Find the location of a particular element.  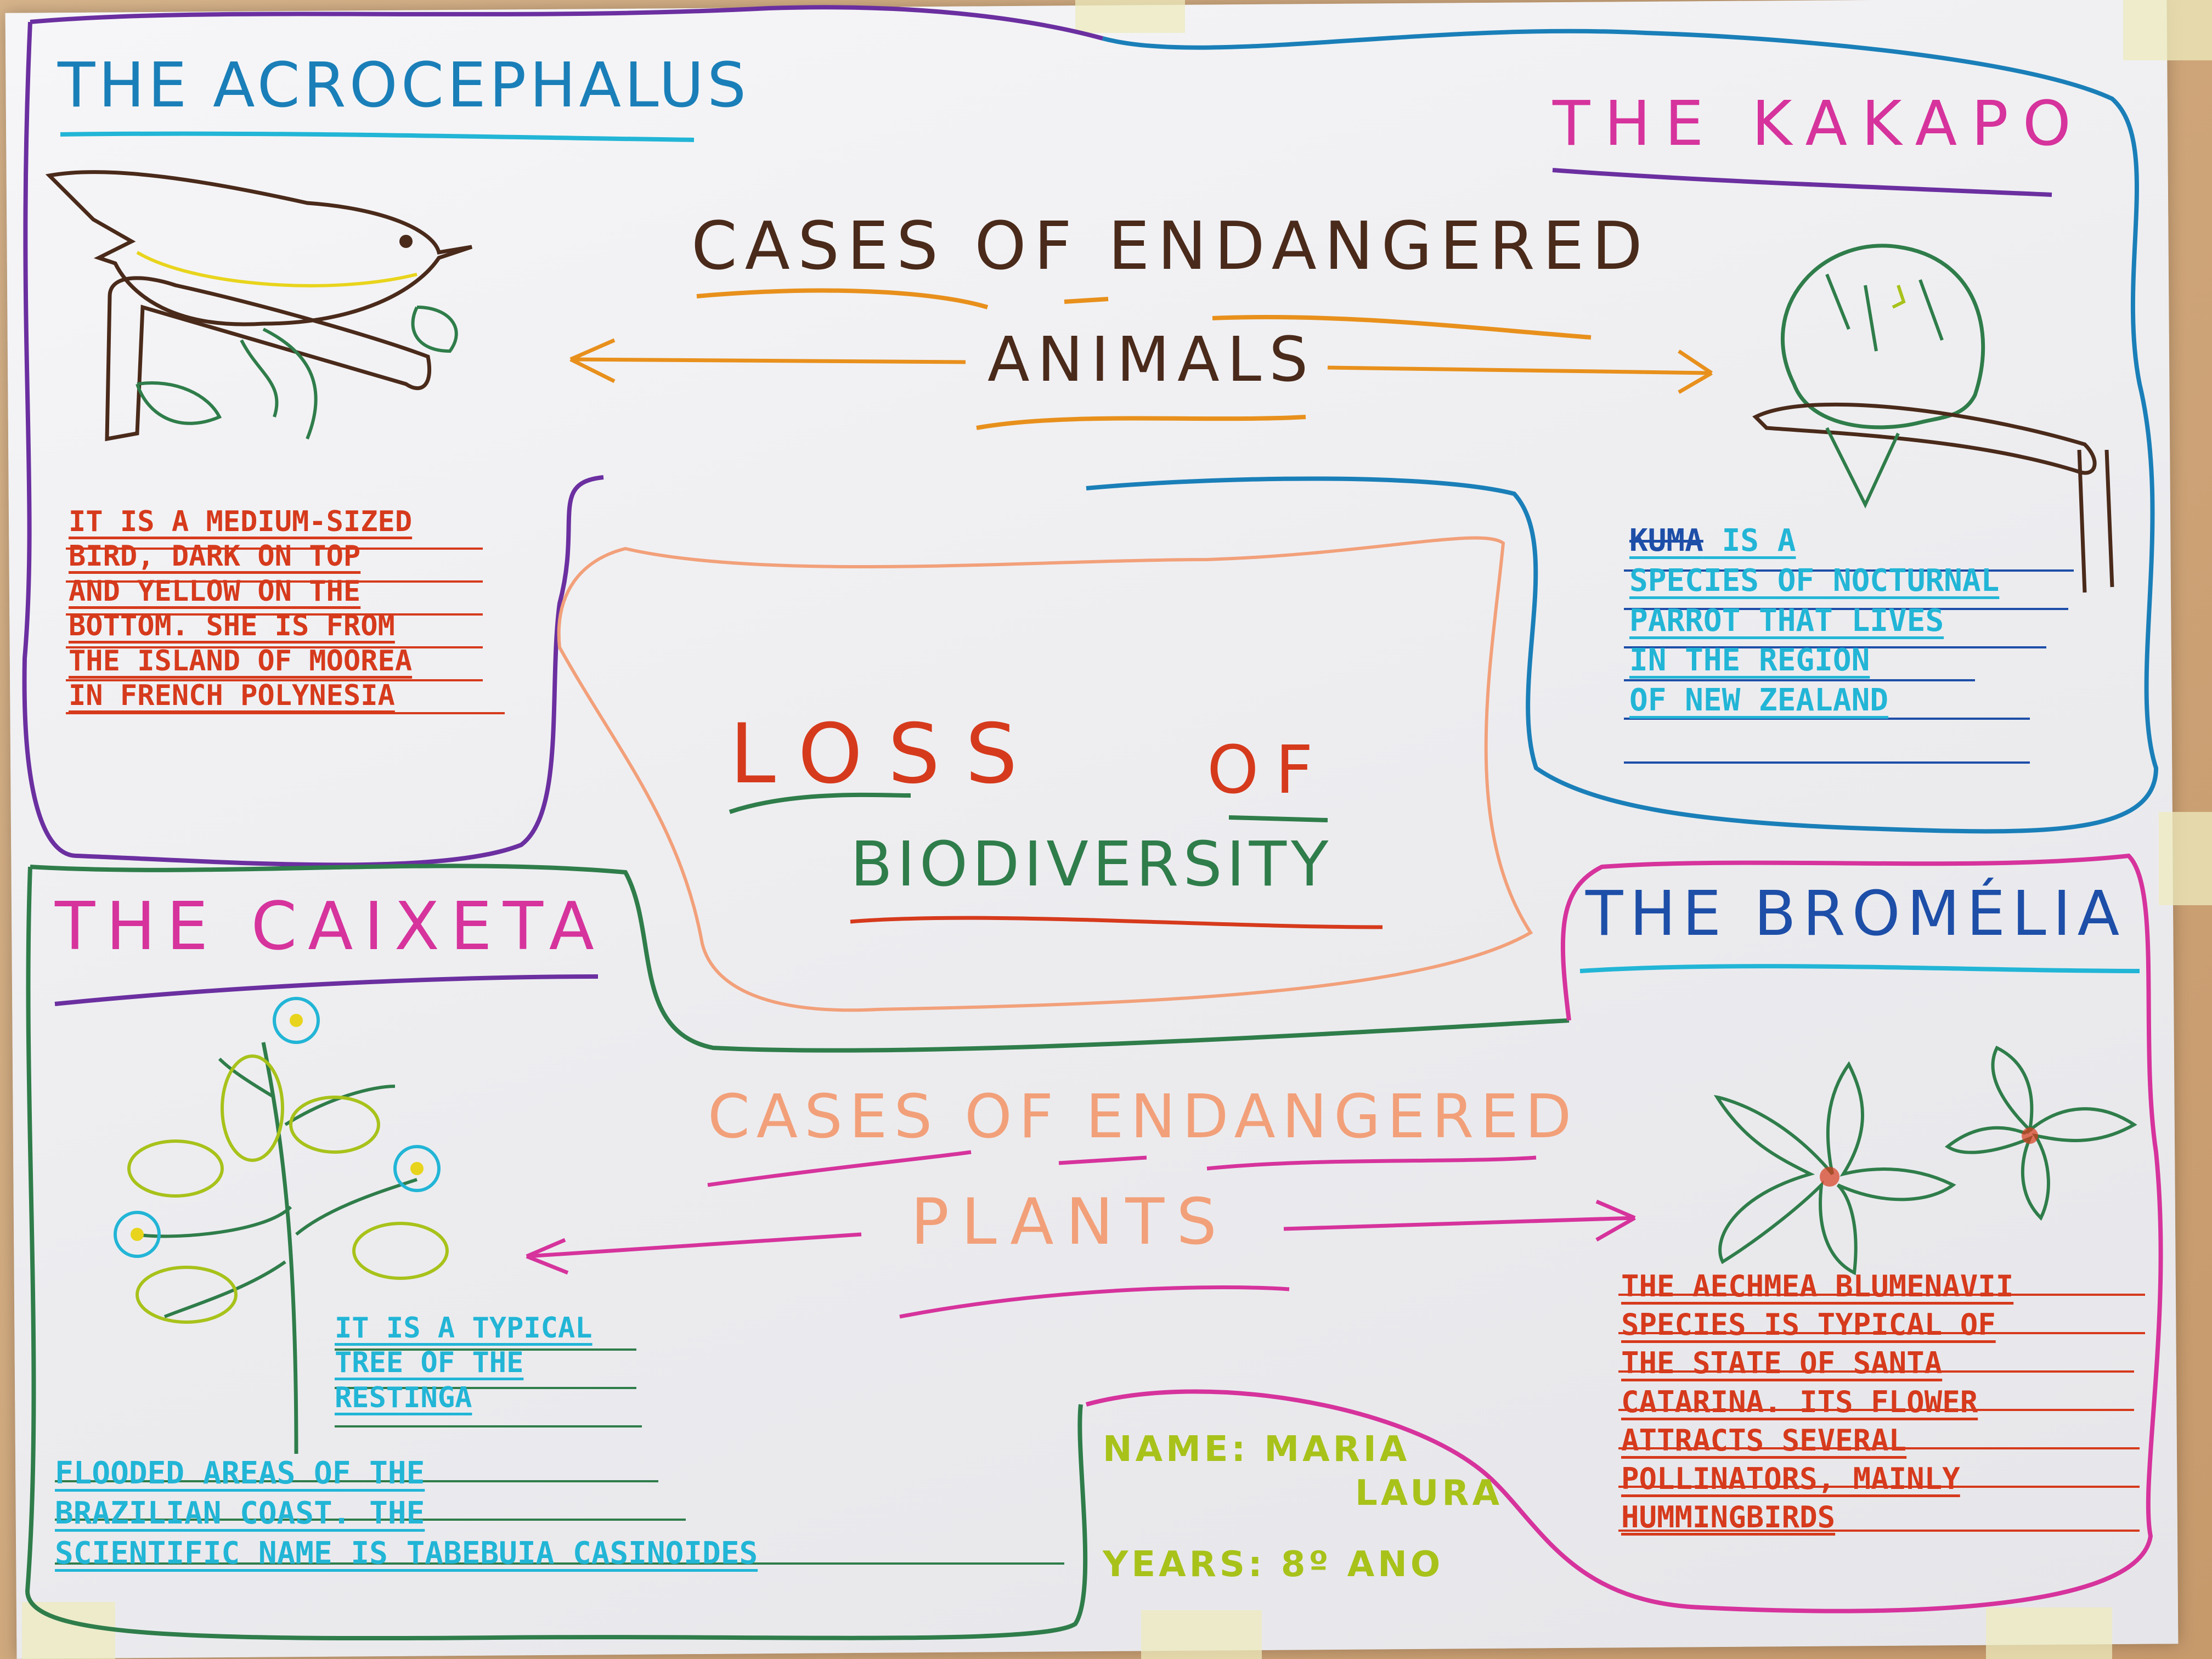

kakapo-line-5: OF NEW ZEALAND is located at coordinates (1759, 701).